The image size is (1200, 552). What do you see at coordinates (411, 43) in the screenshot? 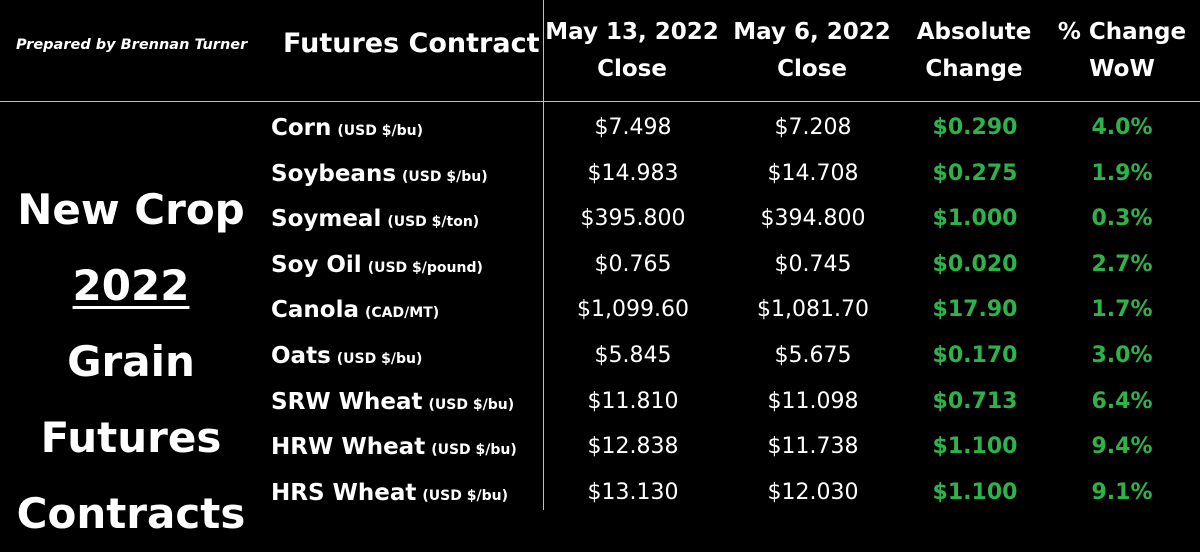
I see `header-futures-contract: Futures Contract` at bounding box center [411, 43].